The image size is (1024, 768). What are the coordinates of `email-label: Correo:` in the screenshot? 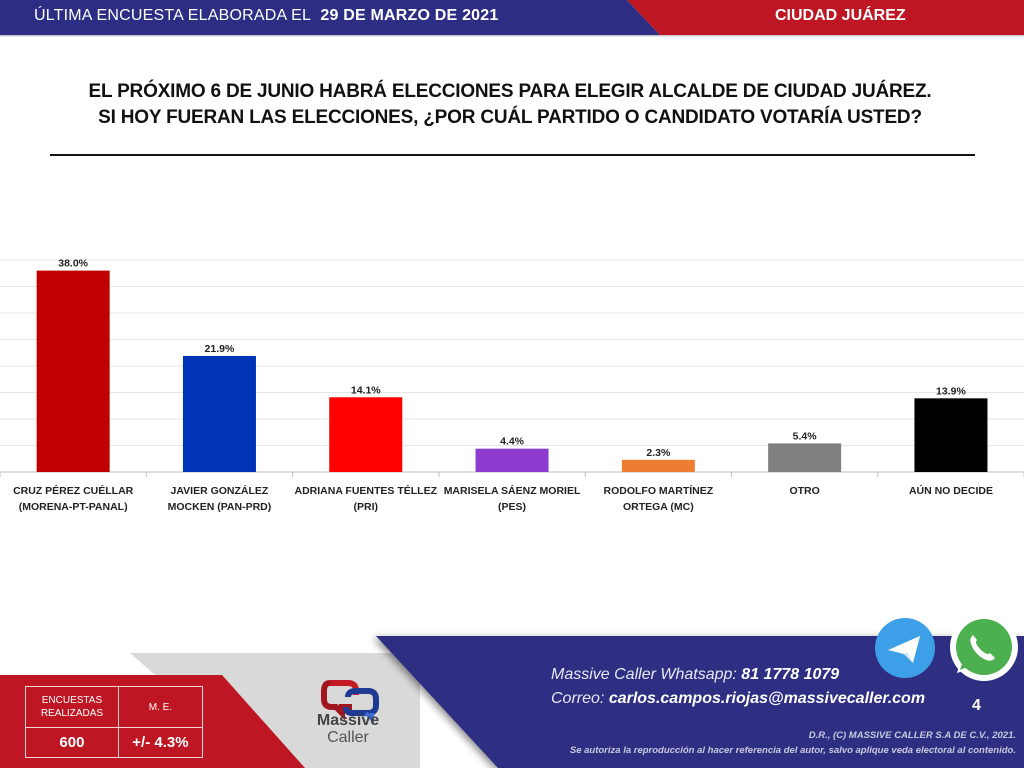 It's located at (578, 698).